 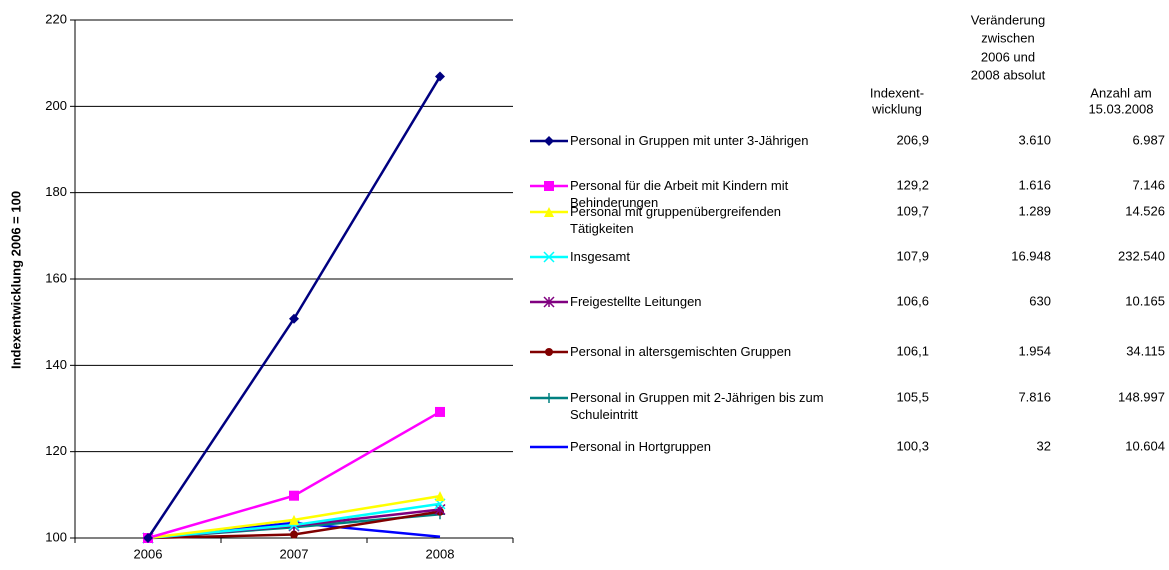 I want to click on x-tick-label: 2007, so click(x=294, y=553).